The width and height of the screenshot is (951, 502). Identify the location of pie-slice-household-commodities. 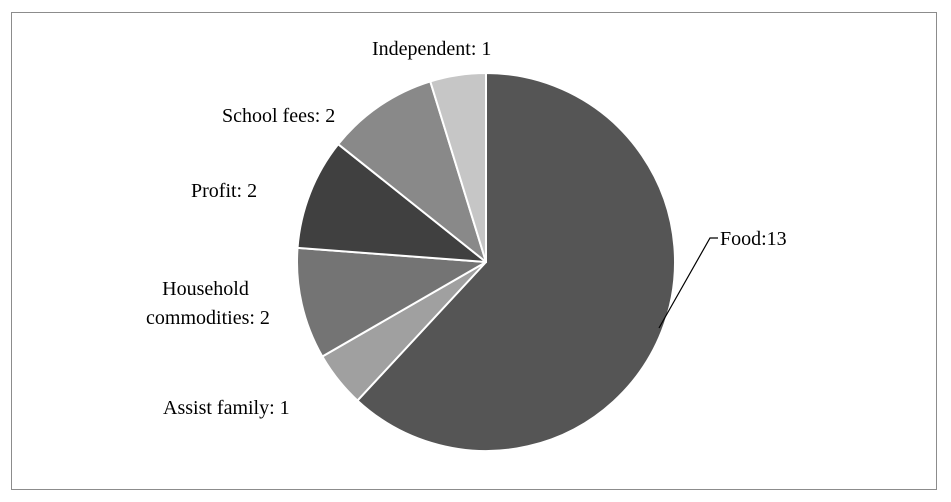
(391, 302).